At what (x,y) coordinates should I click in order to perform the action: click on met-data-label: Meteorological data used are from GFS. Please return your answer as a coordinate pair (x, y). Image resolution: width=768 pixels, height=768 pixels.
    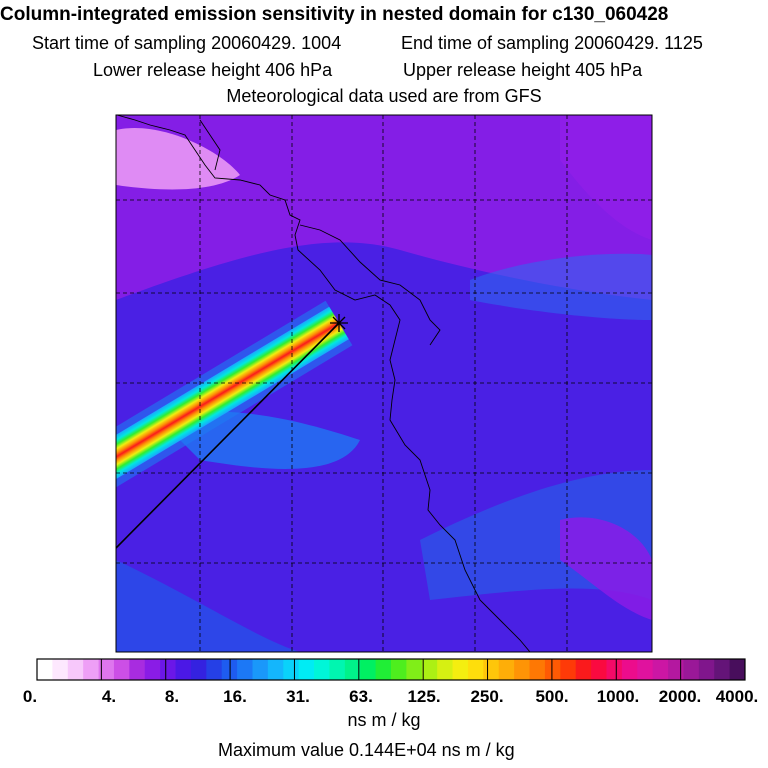
    Looking at the image, I should click on (384, 96).